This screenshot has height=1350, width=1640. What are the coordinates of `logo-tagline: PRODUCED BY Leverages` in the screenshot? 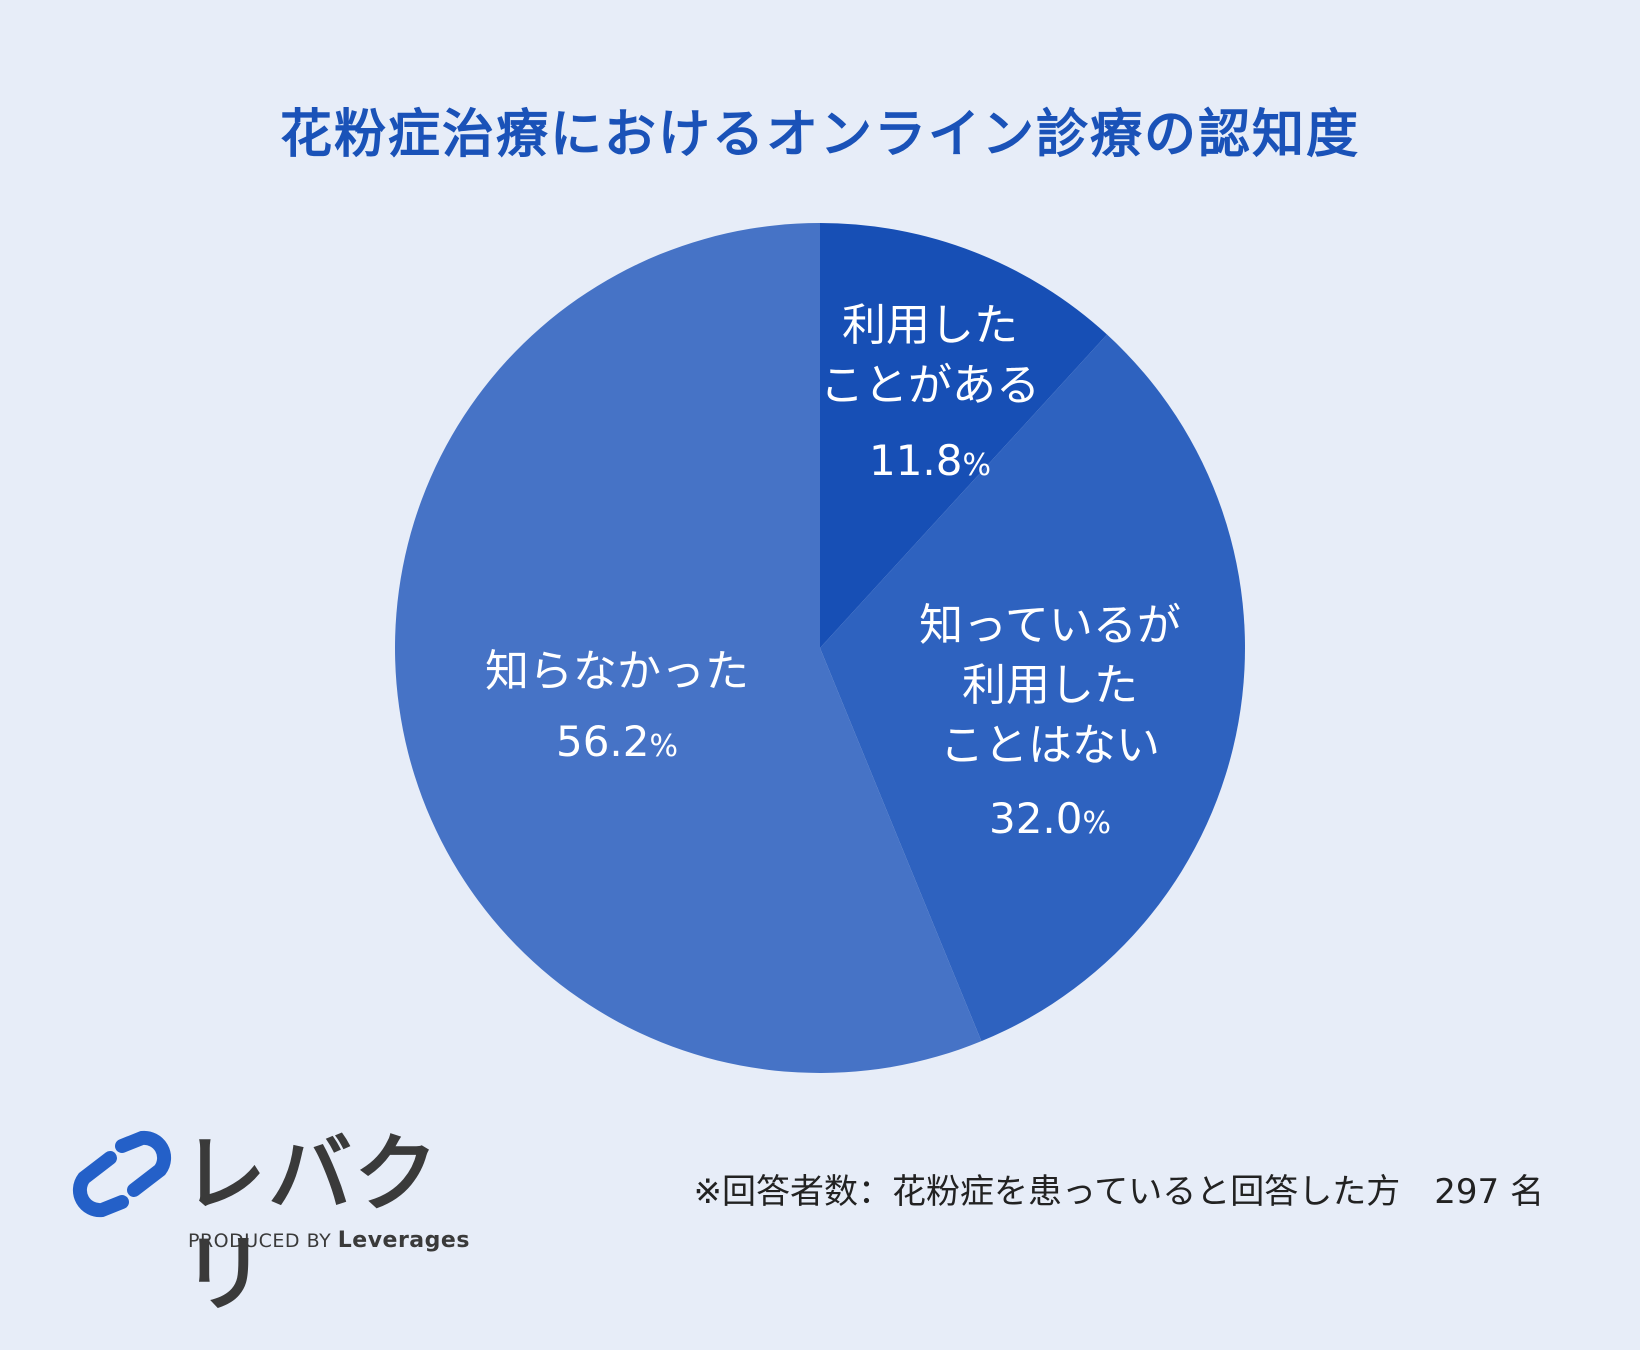 It's located at (329, 1240).